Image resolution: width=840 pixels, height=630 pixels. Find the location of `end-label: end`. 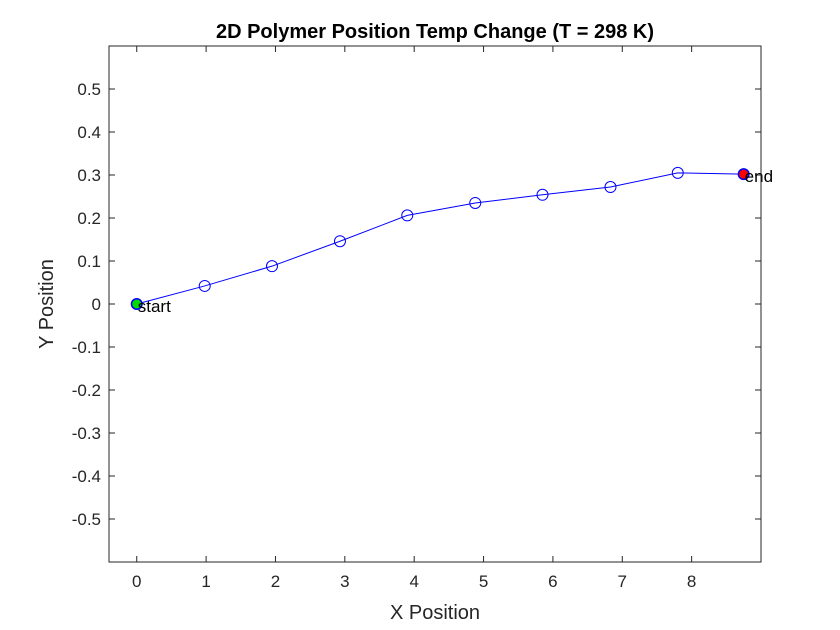

end-label: end is located at coordinates (759, 176).